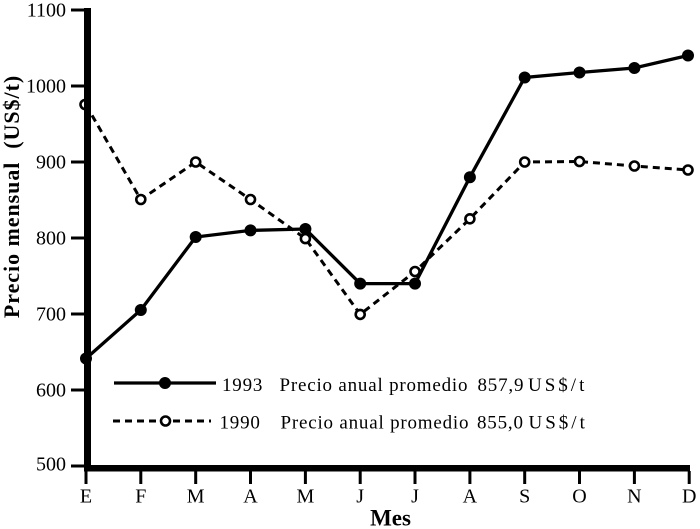 The width and height of the screenshot is (700, 529). Describe the element at coordinates (12, 196) in the screenshot. I see `svg-text: Precio mensual (US$/t)` at that location.